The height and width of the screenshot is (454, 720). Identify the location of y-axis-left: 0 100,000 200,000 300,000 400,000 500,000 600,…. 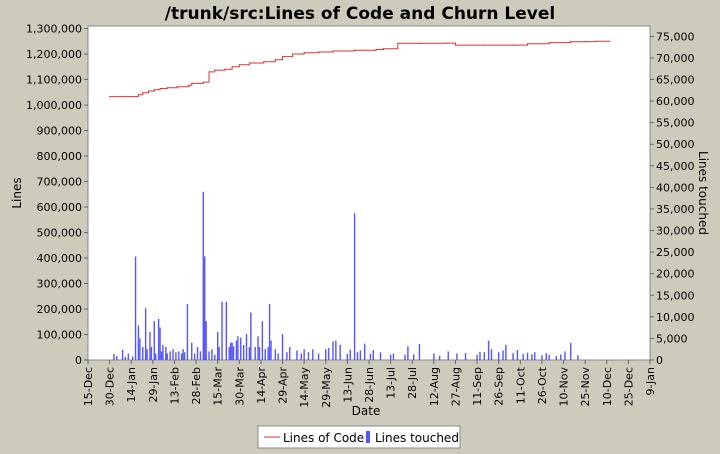
(57, 195).